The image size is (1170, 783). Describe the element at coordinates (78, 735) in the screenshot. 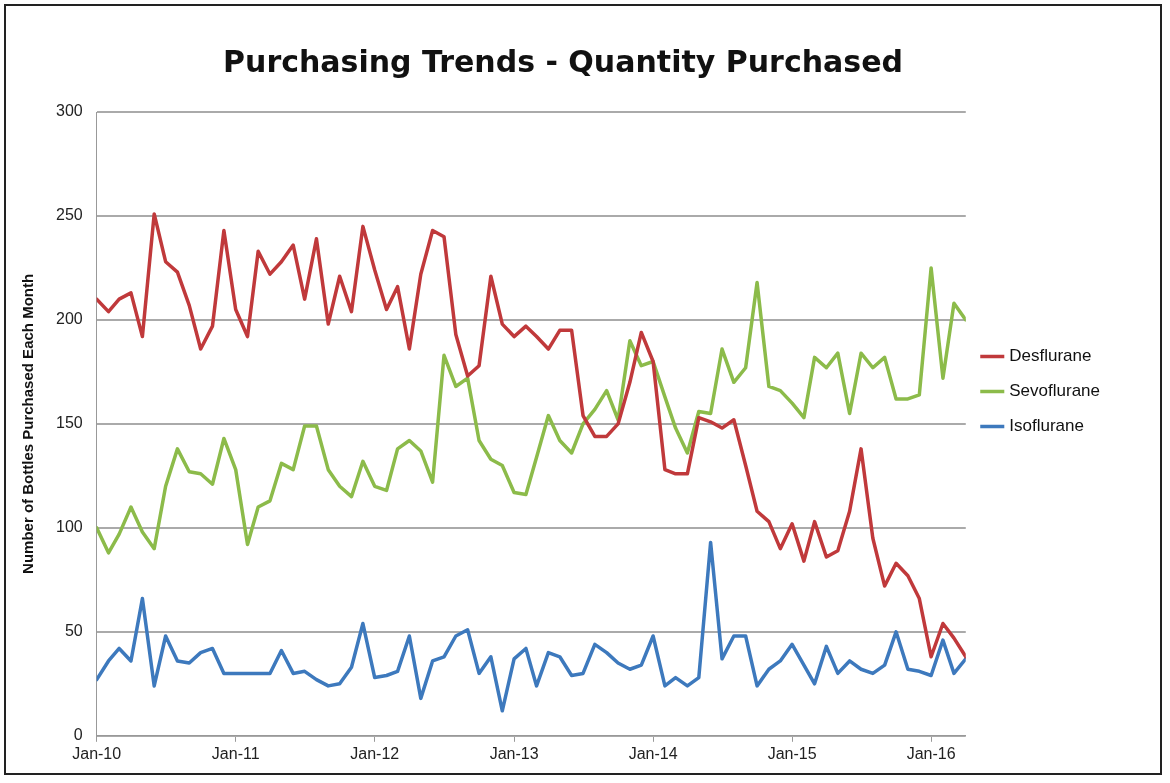

I see `y-tick-label: 0` at that location.